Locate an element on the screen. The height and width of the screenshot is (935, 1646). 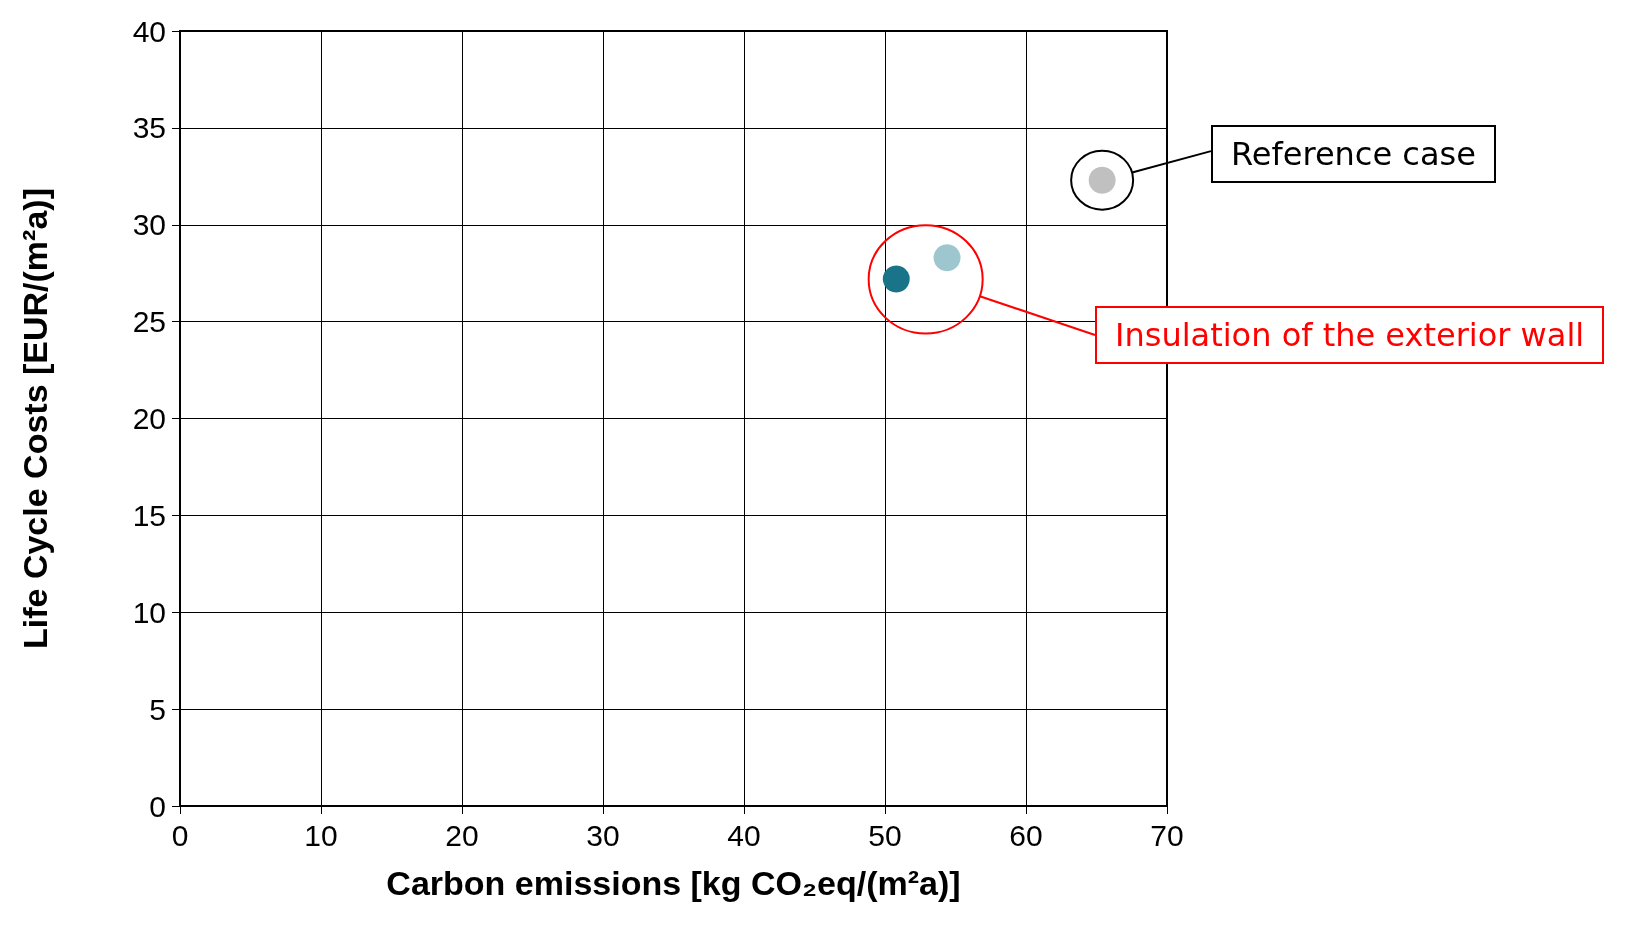
y-tick-label: 15 is located at coordinates (149, 515).